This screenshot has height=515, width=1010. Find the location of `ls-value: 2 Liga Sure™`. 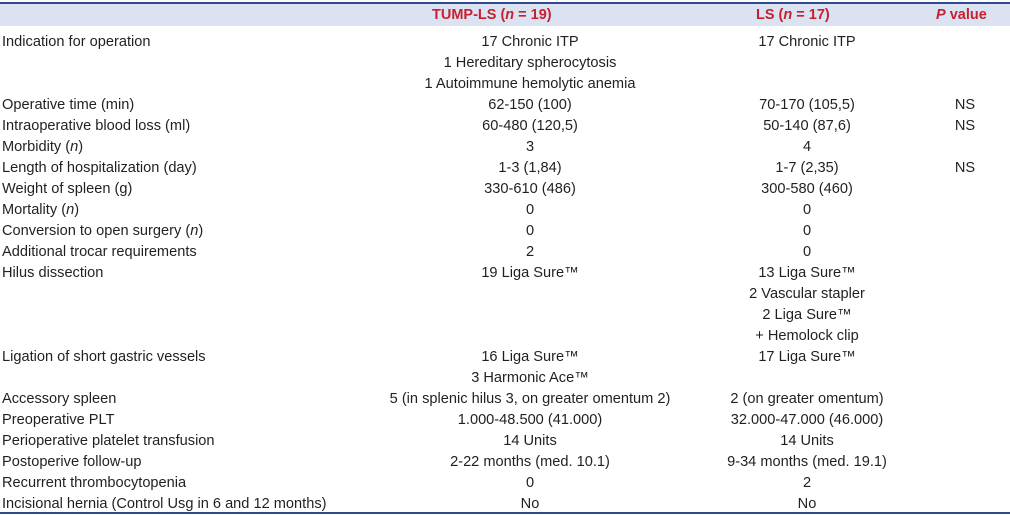

ls-value: 2 Liga Sure™ is located at coordinates (807, 315).